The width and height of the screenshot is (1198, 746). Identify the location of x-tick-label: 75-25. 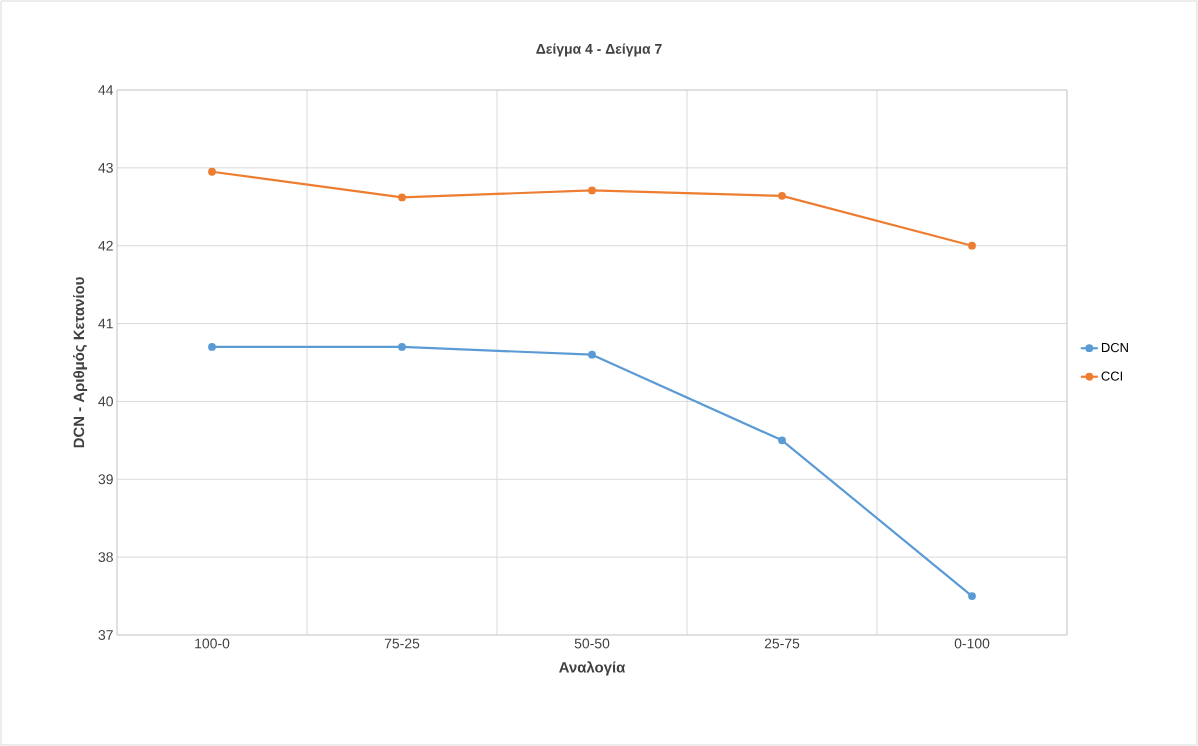
(402, 643).